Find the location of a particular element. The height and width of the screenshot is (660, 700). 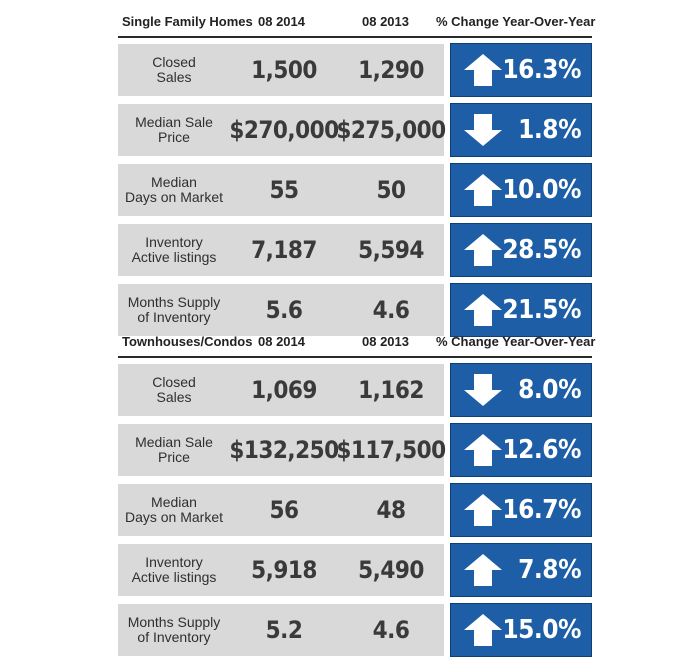

change-box: 7.8% is located at coordinates (521, 570).